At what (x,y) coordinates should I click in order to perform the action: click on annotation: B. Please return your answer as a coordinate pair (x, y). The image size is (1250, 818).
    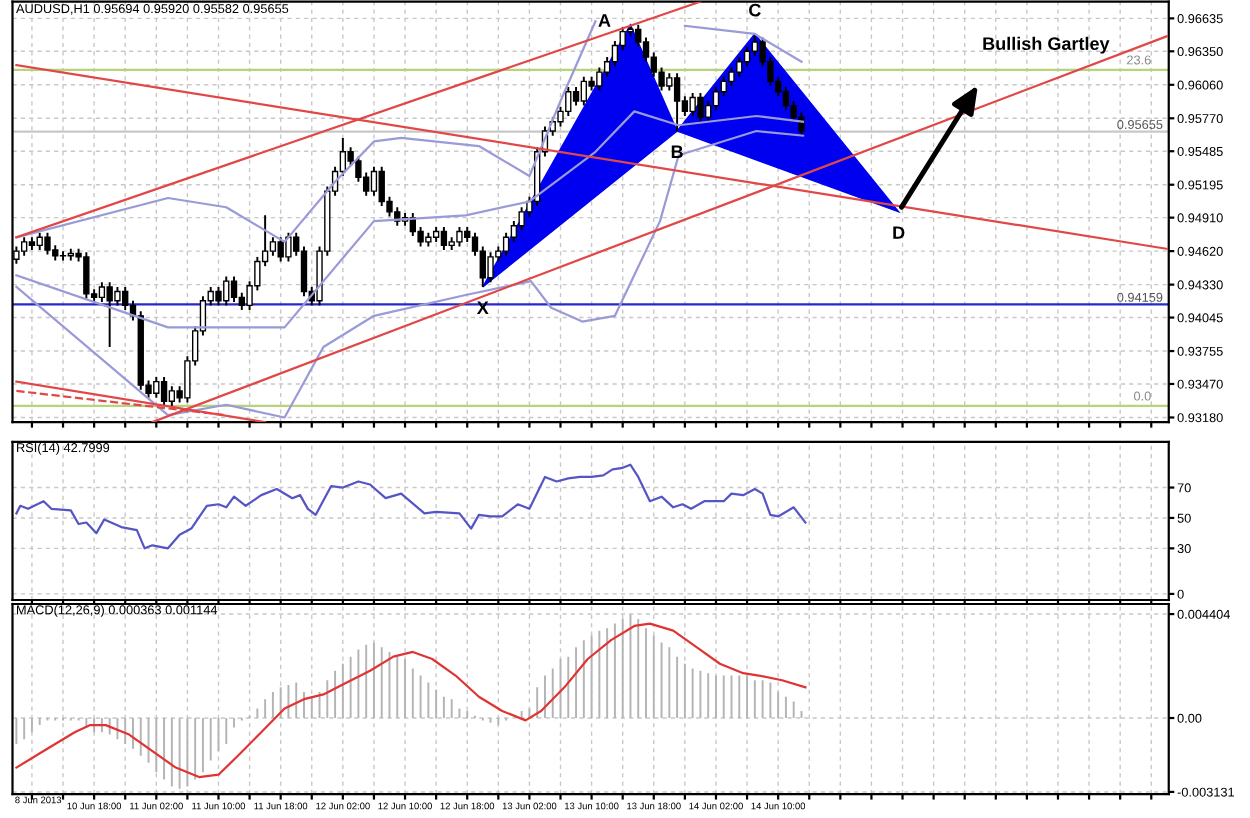
    Looking at the image, I should click on (677, 151).